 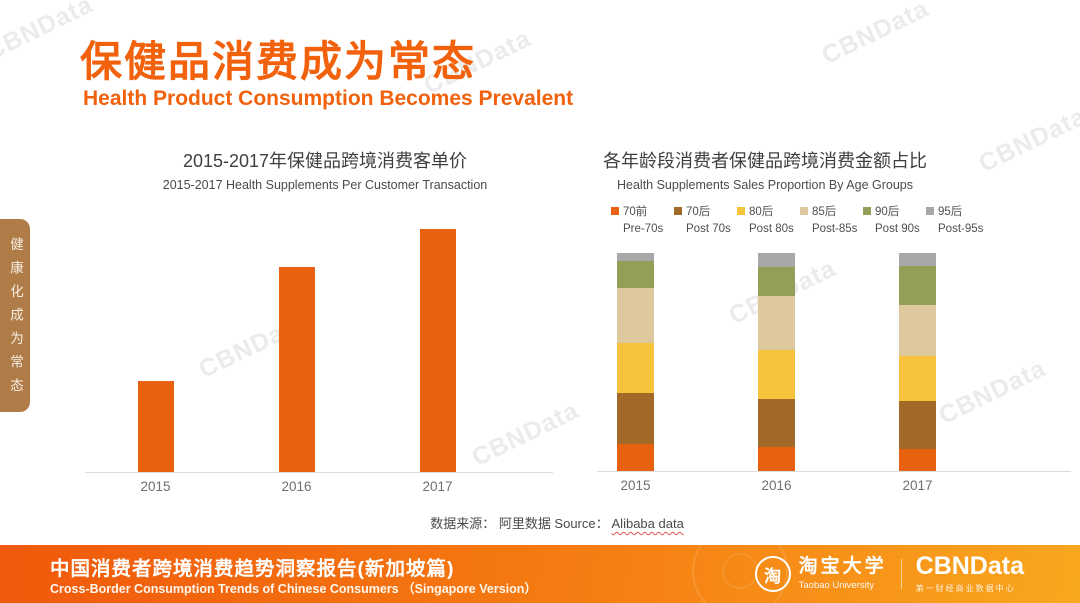 I want to click on stacked-bar-2015, so click(x=635, y=362).